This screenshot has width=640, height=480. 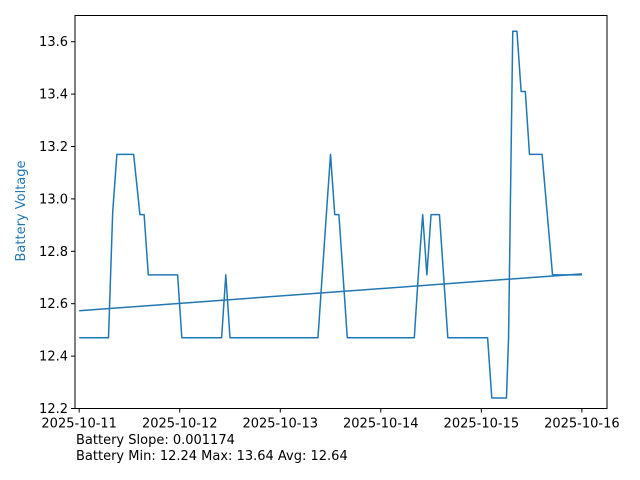 What do you see at coordinates (53, 304) in the screenshot?
I see `y-tick-label: 12.6` at bounding box center [53, 304].